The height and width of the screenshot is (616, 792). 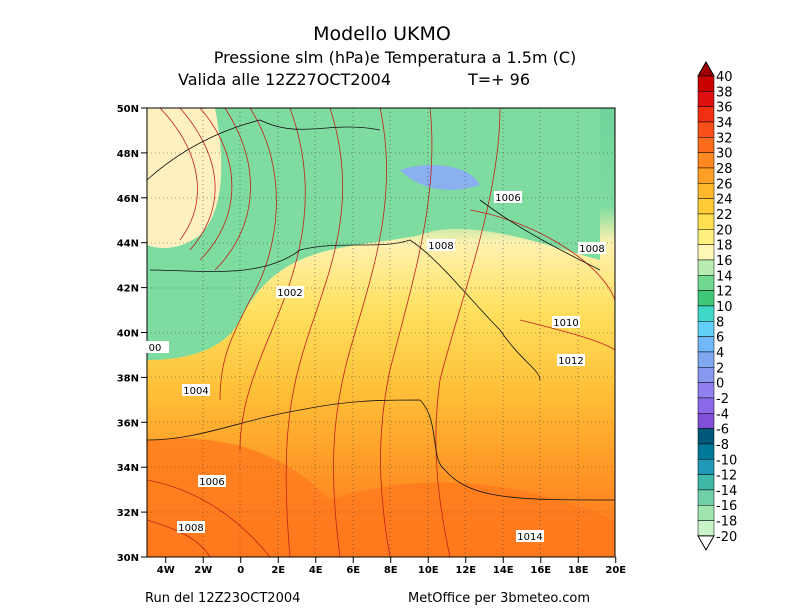 I want to click on hot-area, so click(x=381, y=497).